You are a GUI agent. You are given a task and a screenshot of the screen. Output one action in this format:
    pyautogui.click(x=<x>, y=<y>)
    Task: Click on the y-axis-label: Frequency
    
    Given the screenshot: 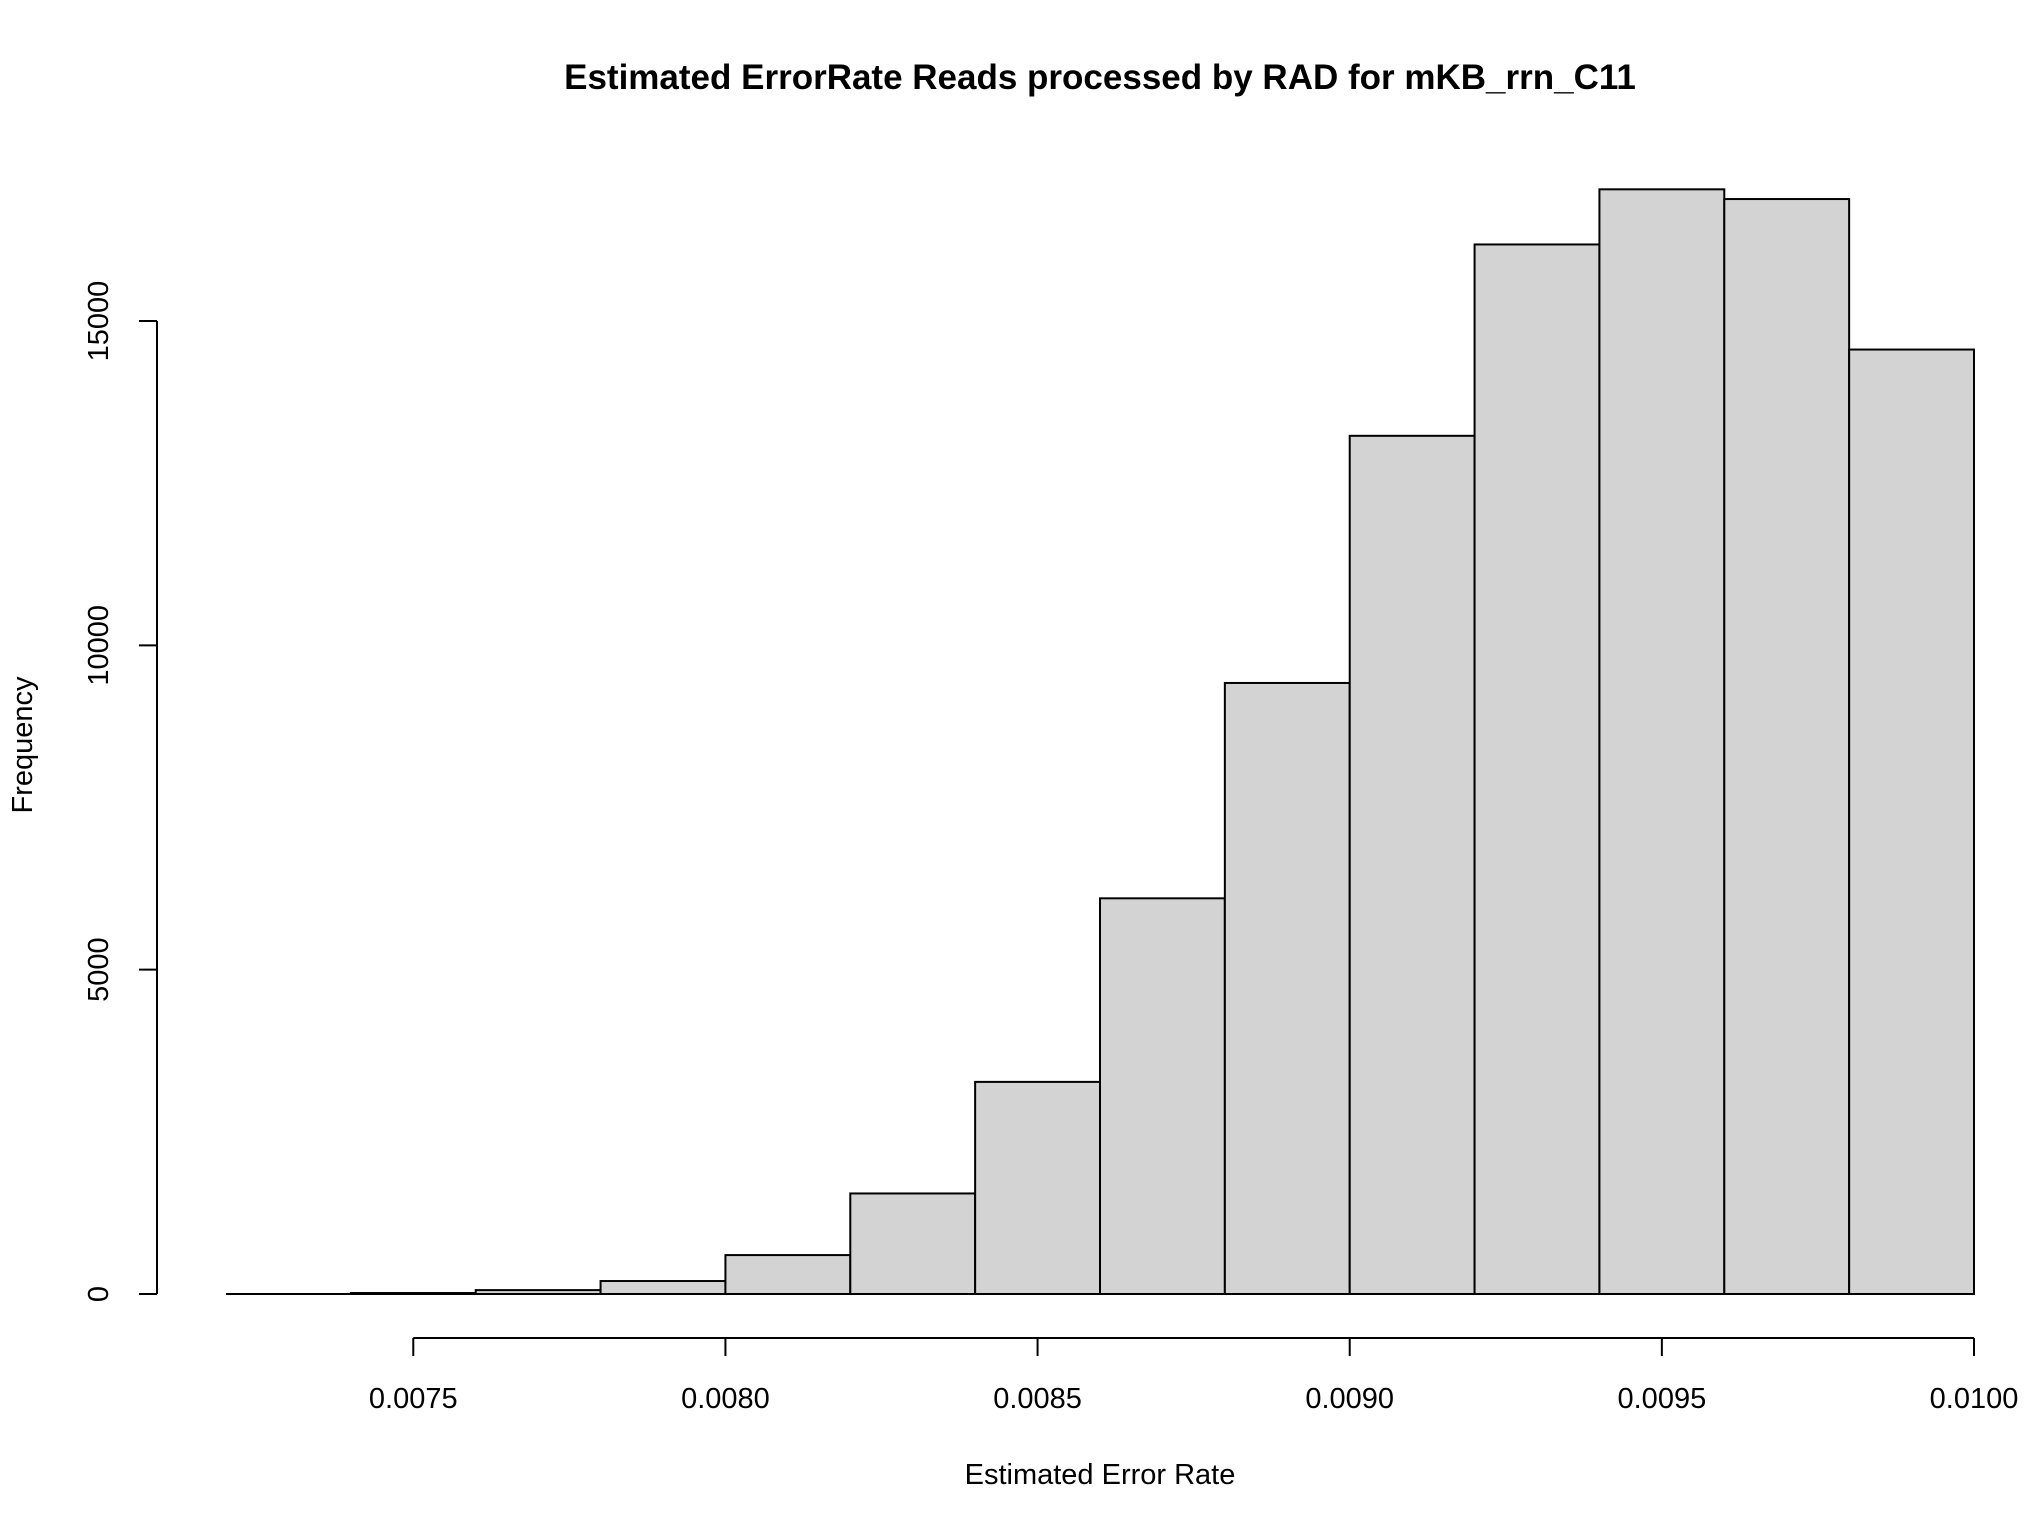 What is the action you would take?
    pyautogui.click(x=23, y=745)
    